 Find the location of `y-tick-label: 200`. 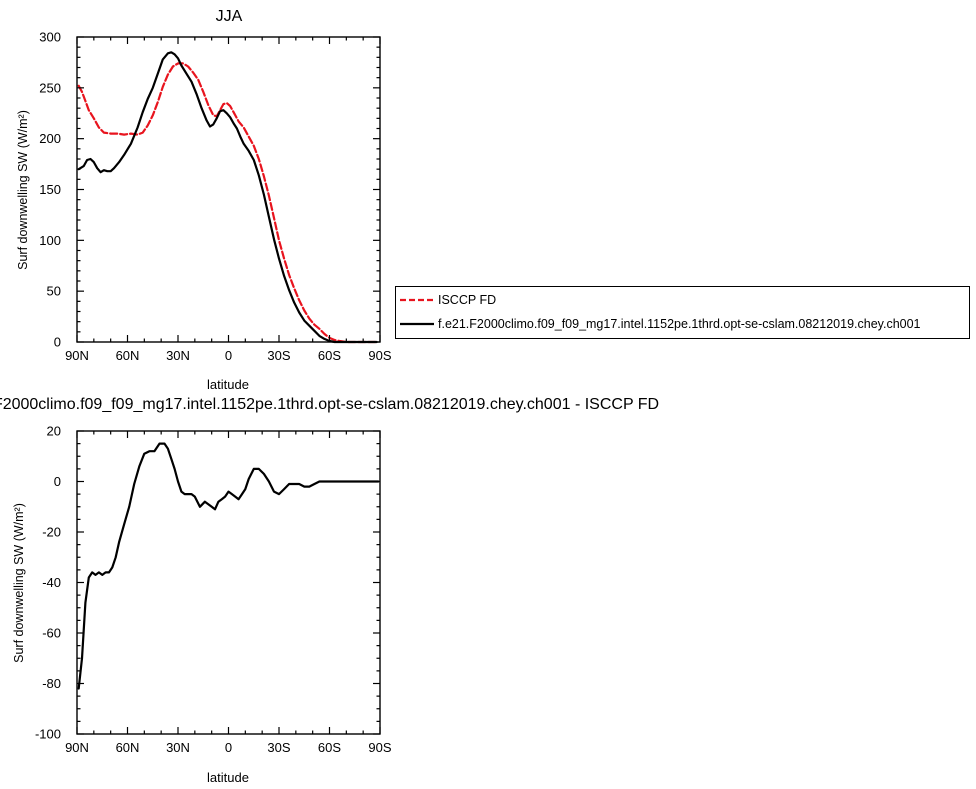

y-tick-label: 200 is located at coordinates (50, 138).